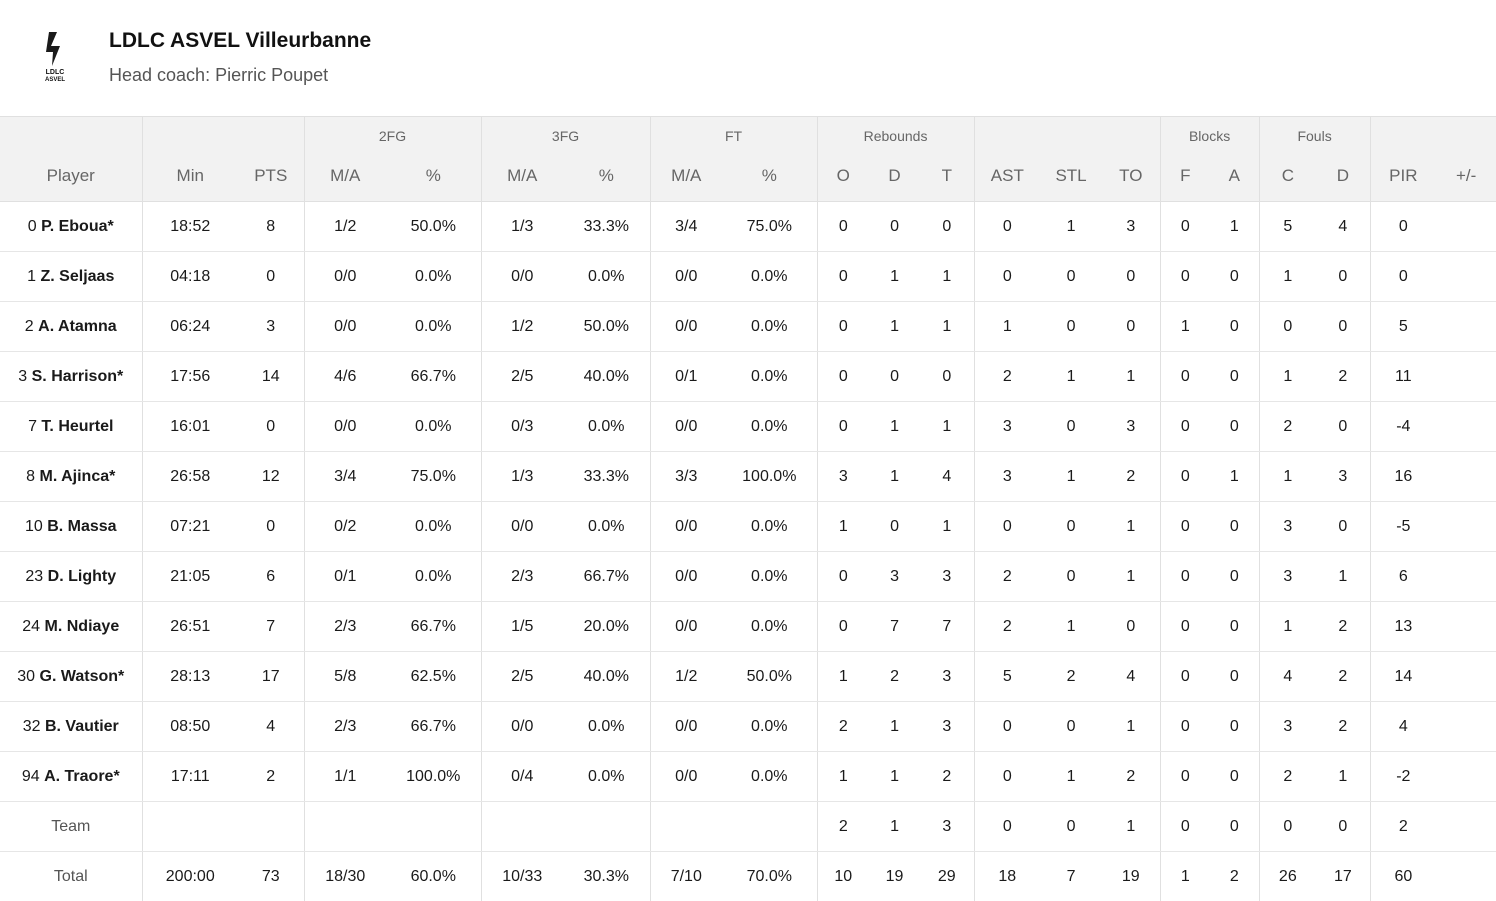 The width and height of the screenshot is (1496, 901). What do you see at coordinates (81, 526) in the screenshot?
I see `player-name: B. Massa` at bounding box center [81, 526].